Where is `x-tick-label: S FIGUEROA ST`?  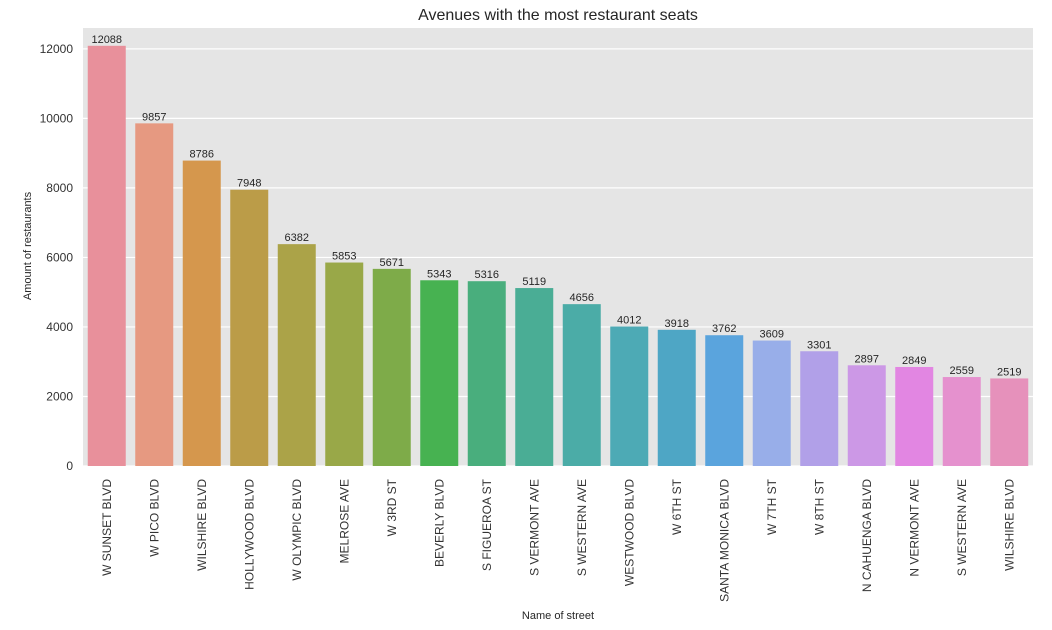
x-tick-label: S FIGUEROA ST is located at coordinates (487, 524).